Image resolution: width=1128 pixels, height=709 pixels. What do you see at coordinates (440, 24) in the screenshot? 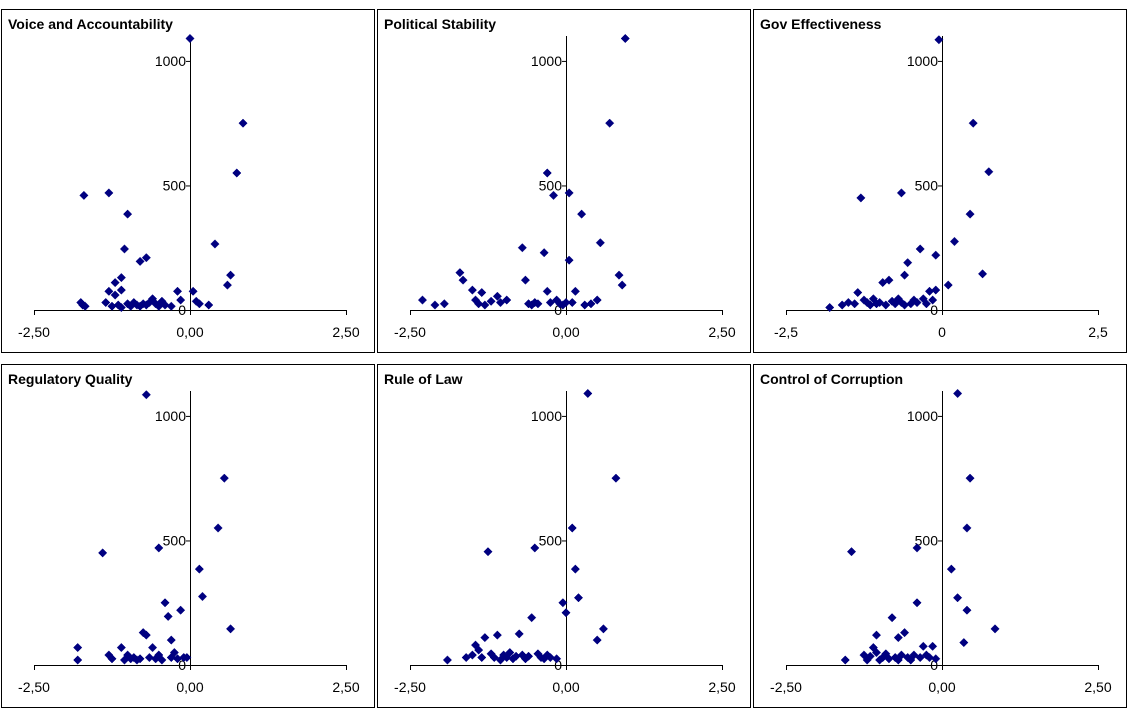
I see `chart-title: Political Stability` at bounding box center [440, 24].